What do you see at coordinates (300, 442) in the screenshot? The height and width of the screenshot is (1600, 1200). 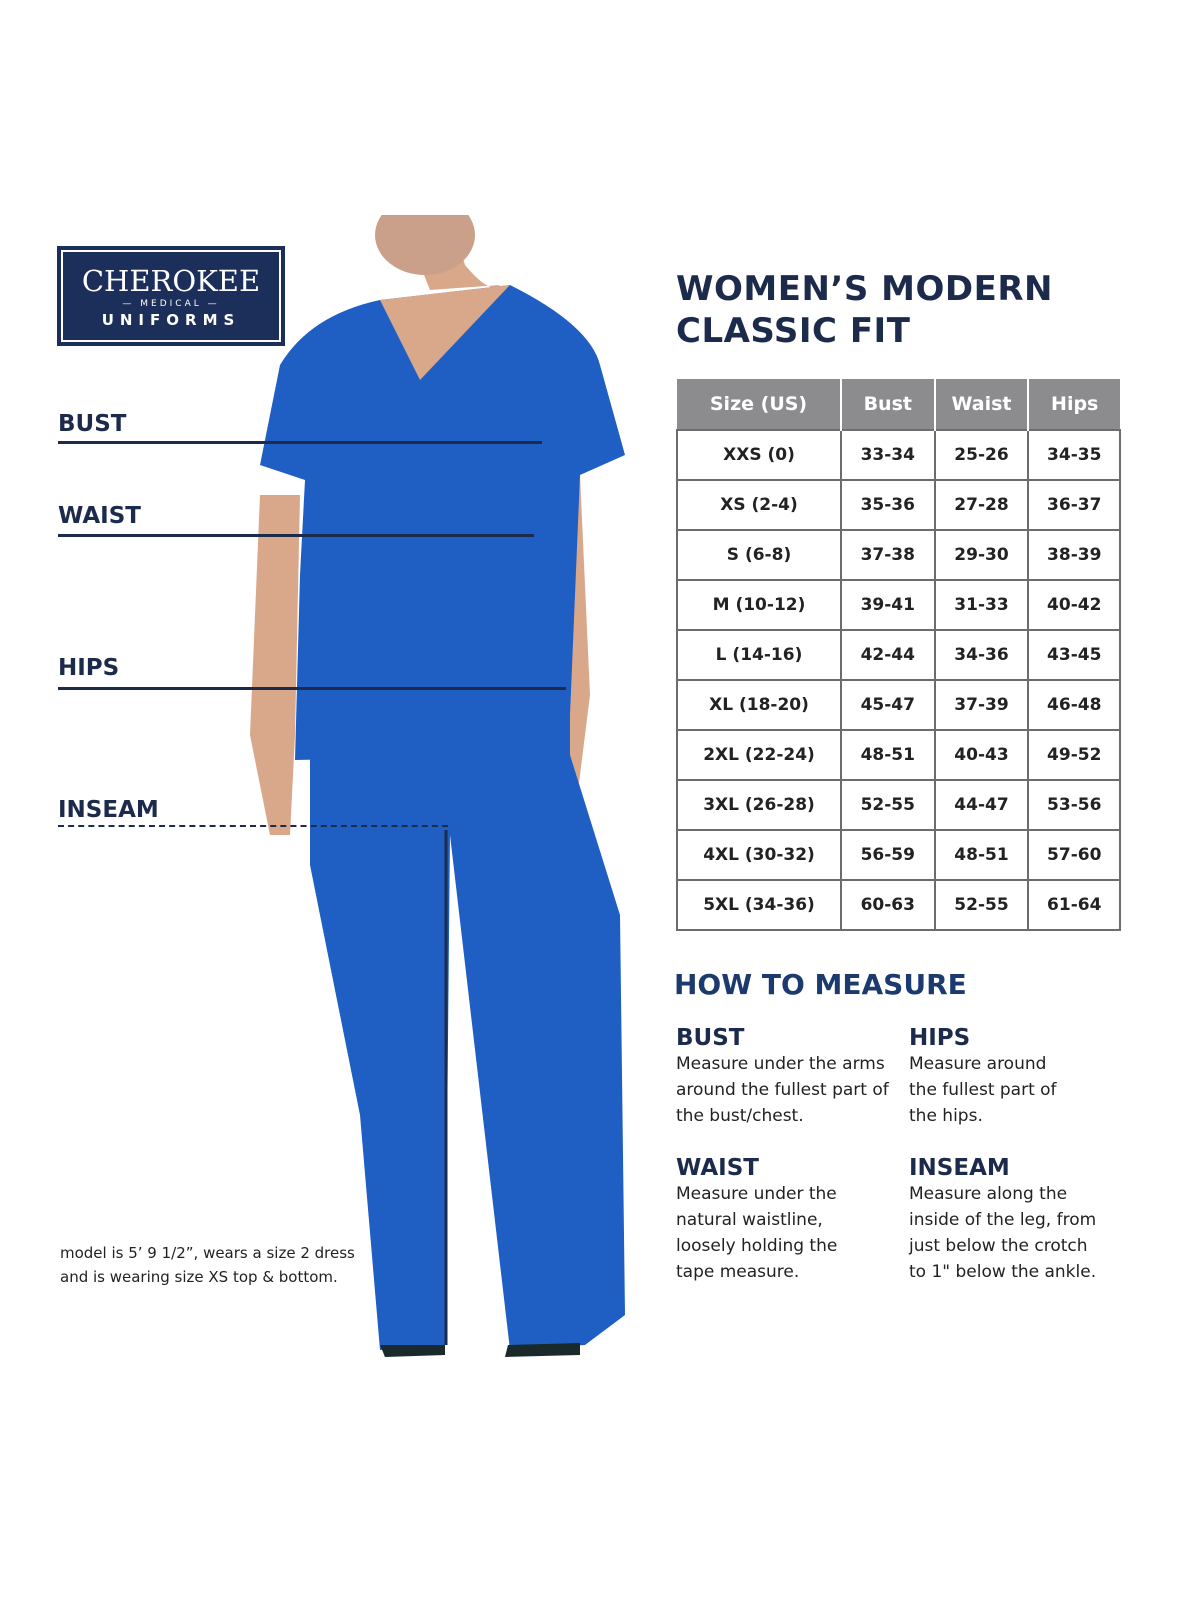 I see `bust-line` at bounding box center [300, 442].